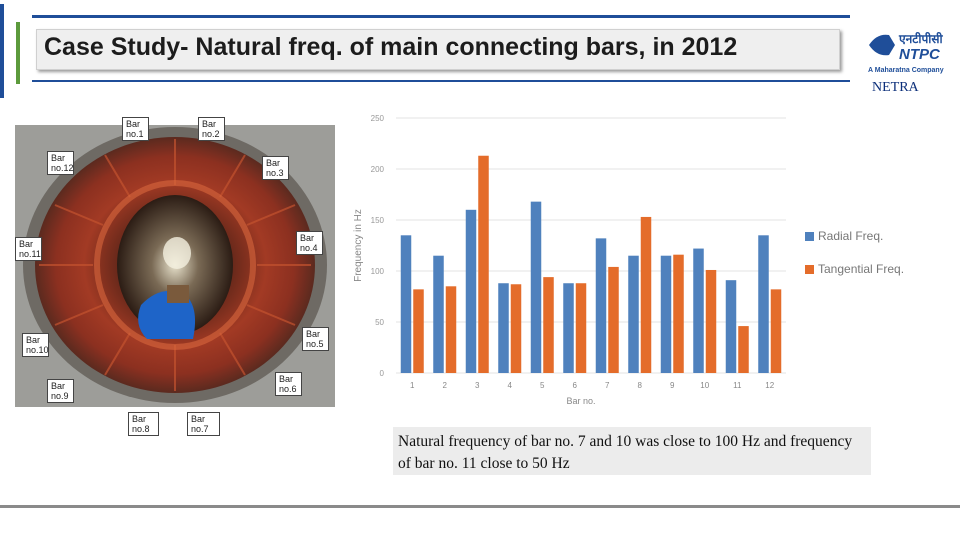 This screenshot has width=960, height=540. I want to click on left-accent-bar, so click(2, 51).